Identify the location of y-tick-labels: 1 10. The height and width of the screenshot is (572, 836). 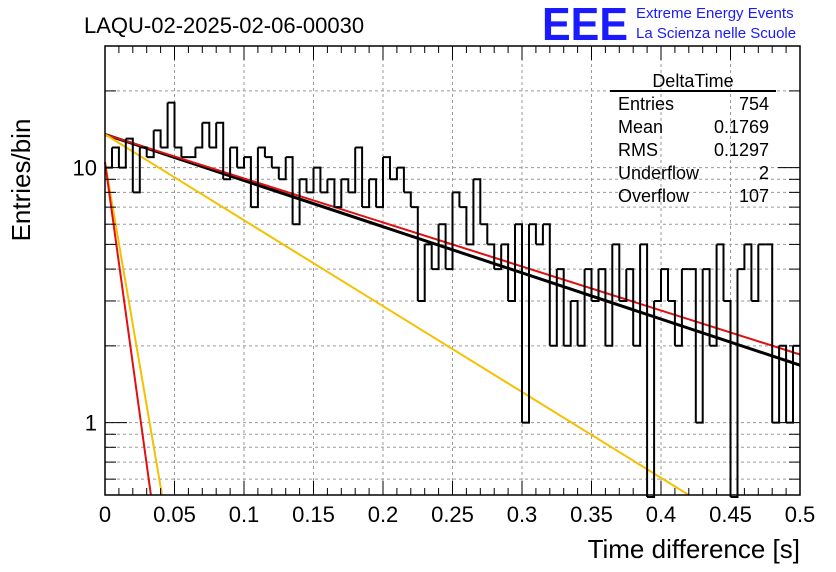
(85, 296).